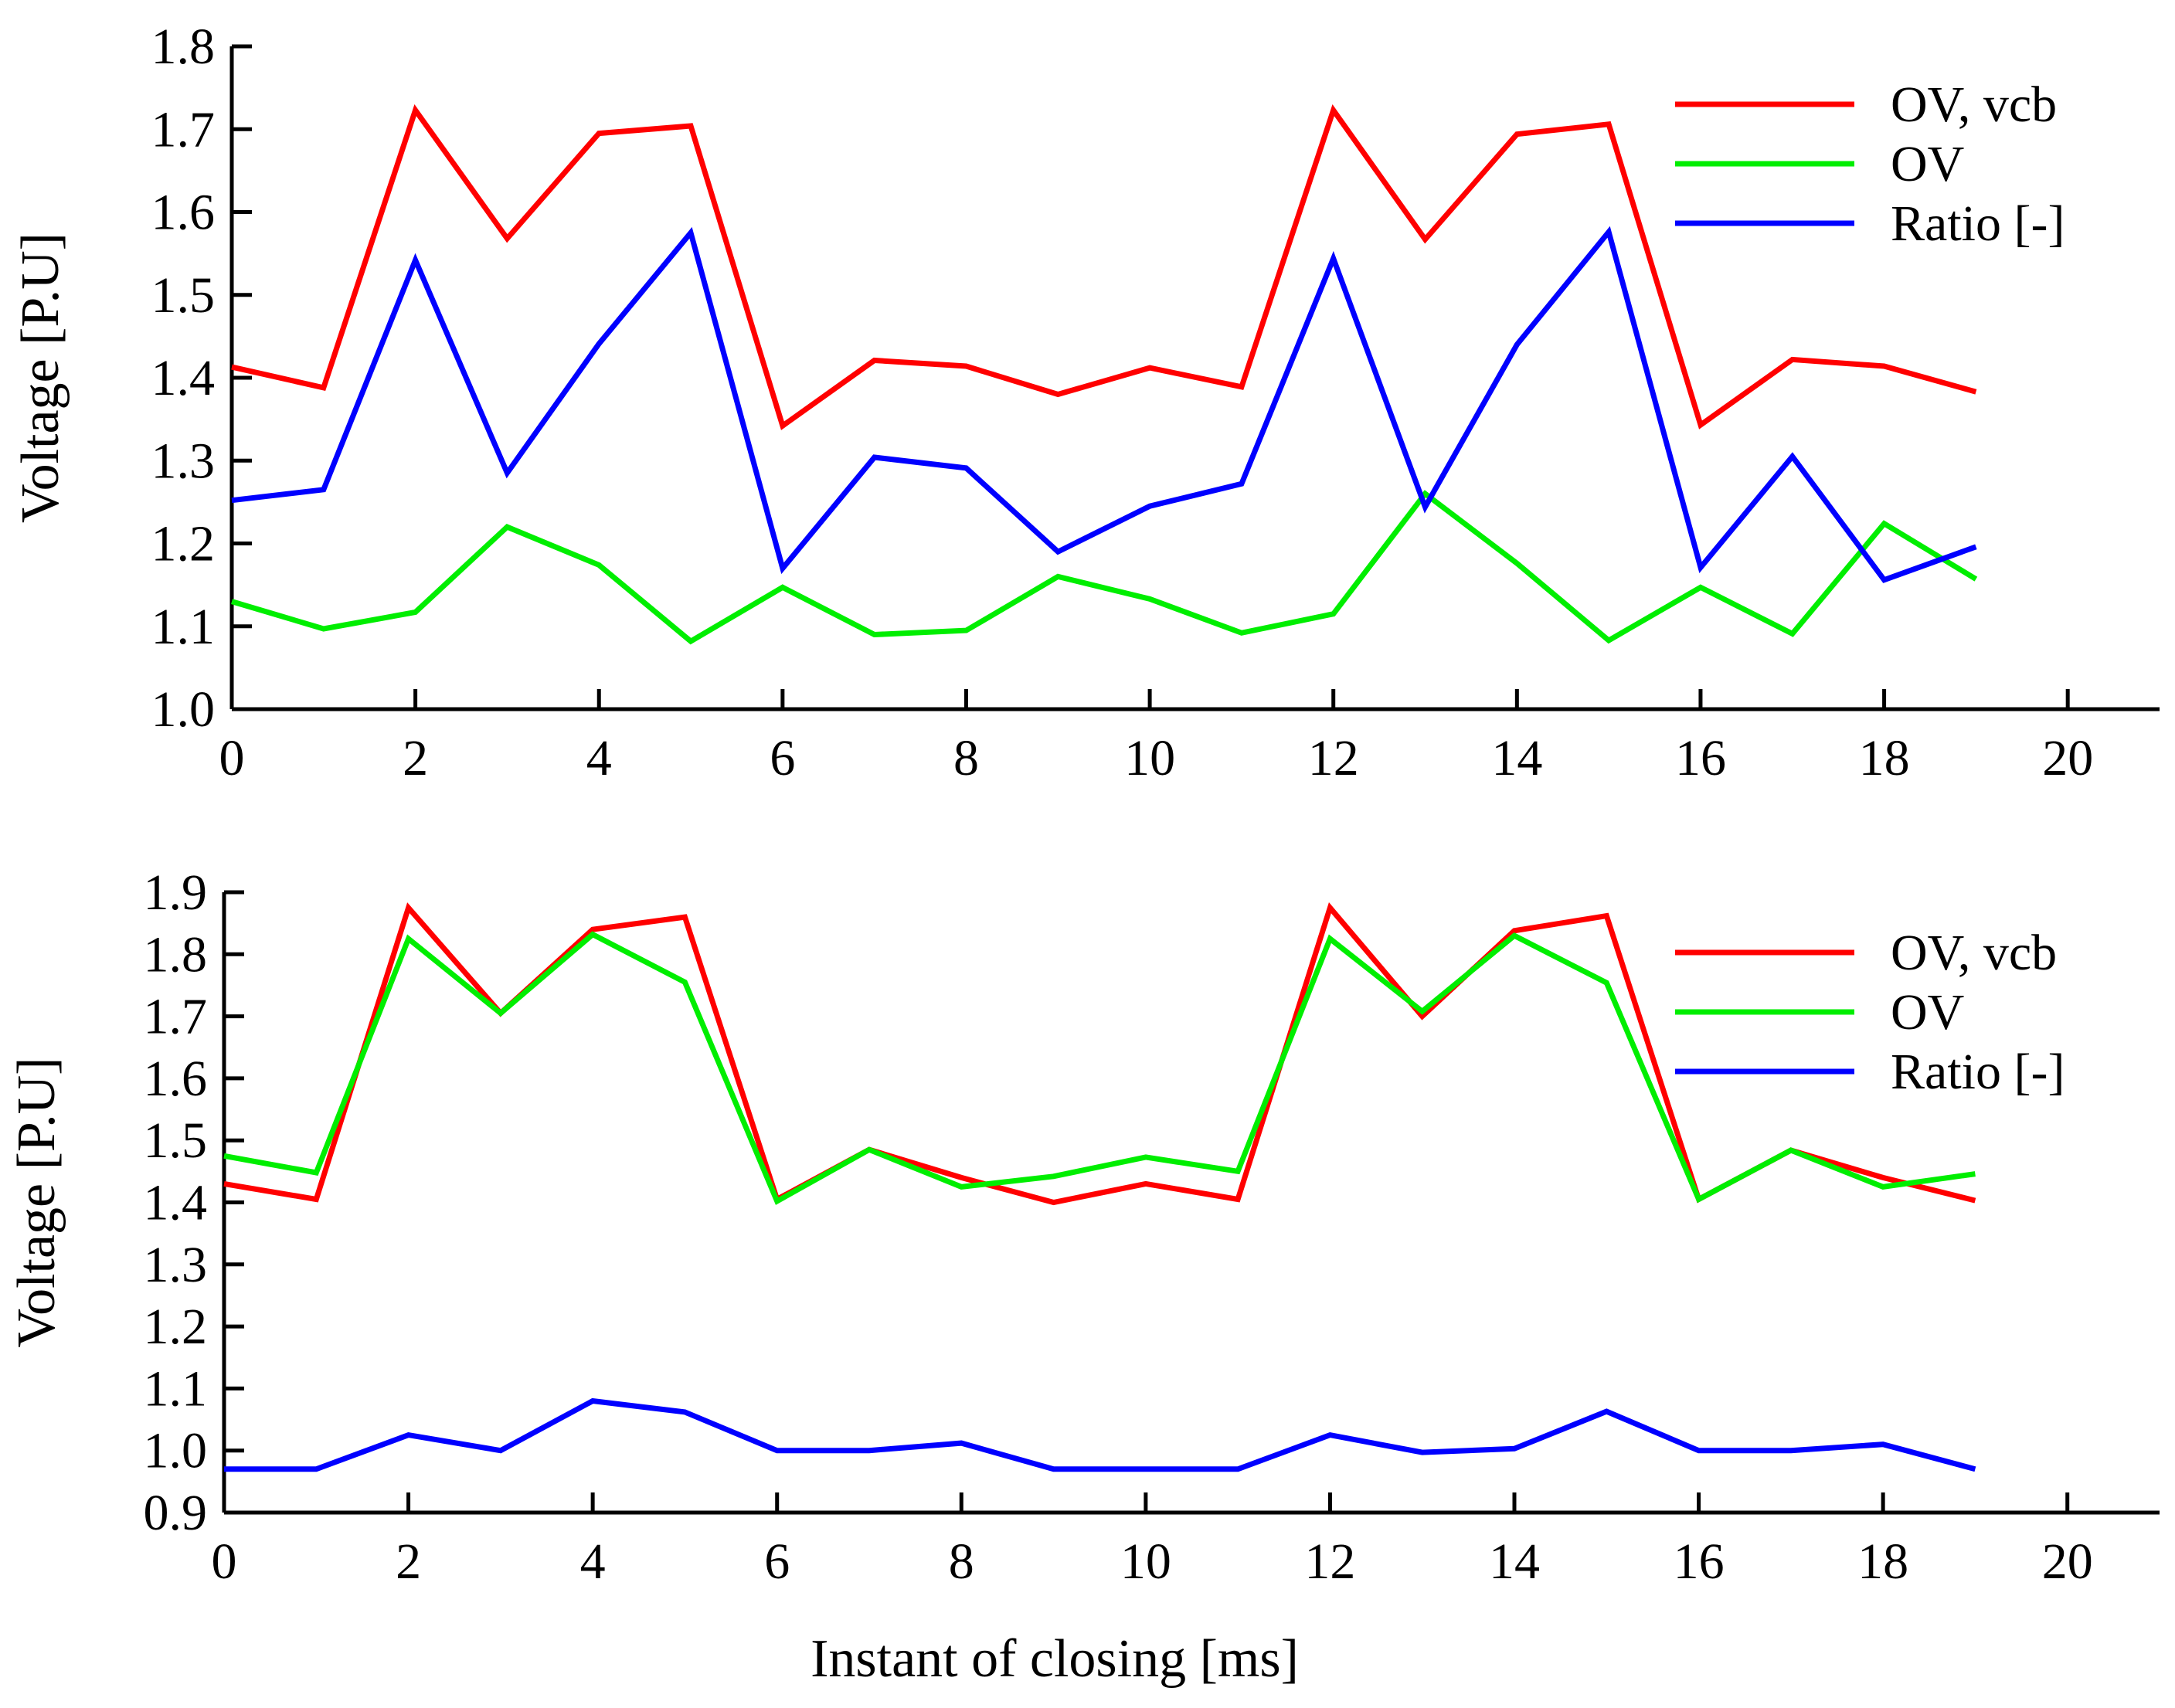  Describe the element at coordinates (1055, 1659) in the screenshot. I see `x-axis-title: Instant of closing [ms]` at that location.